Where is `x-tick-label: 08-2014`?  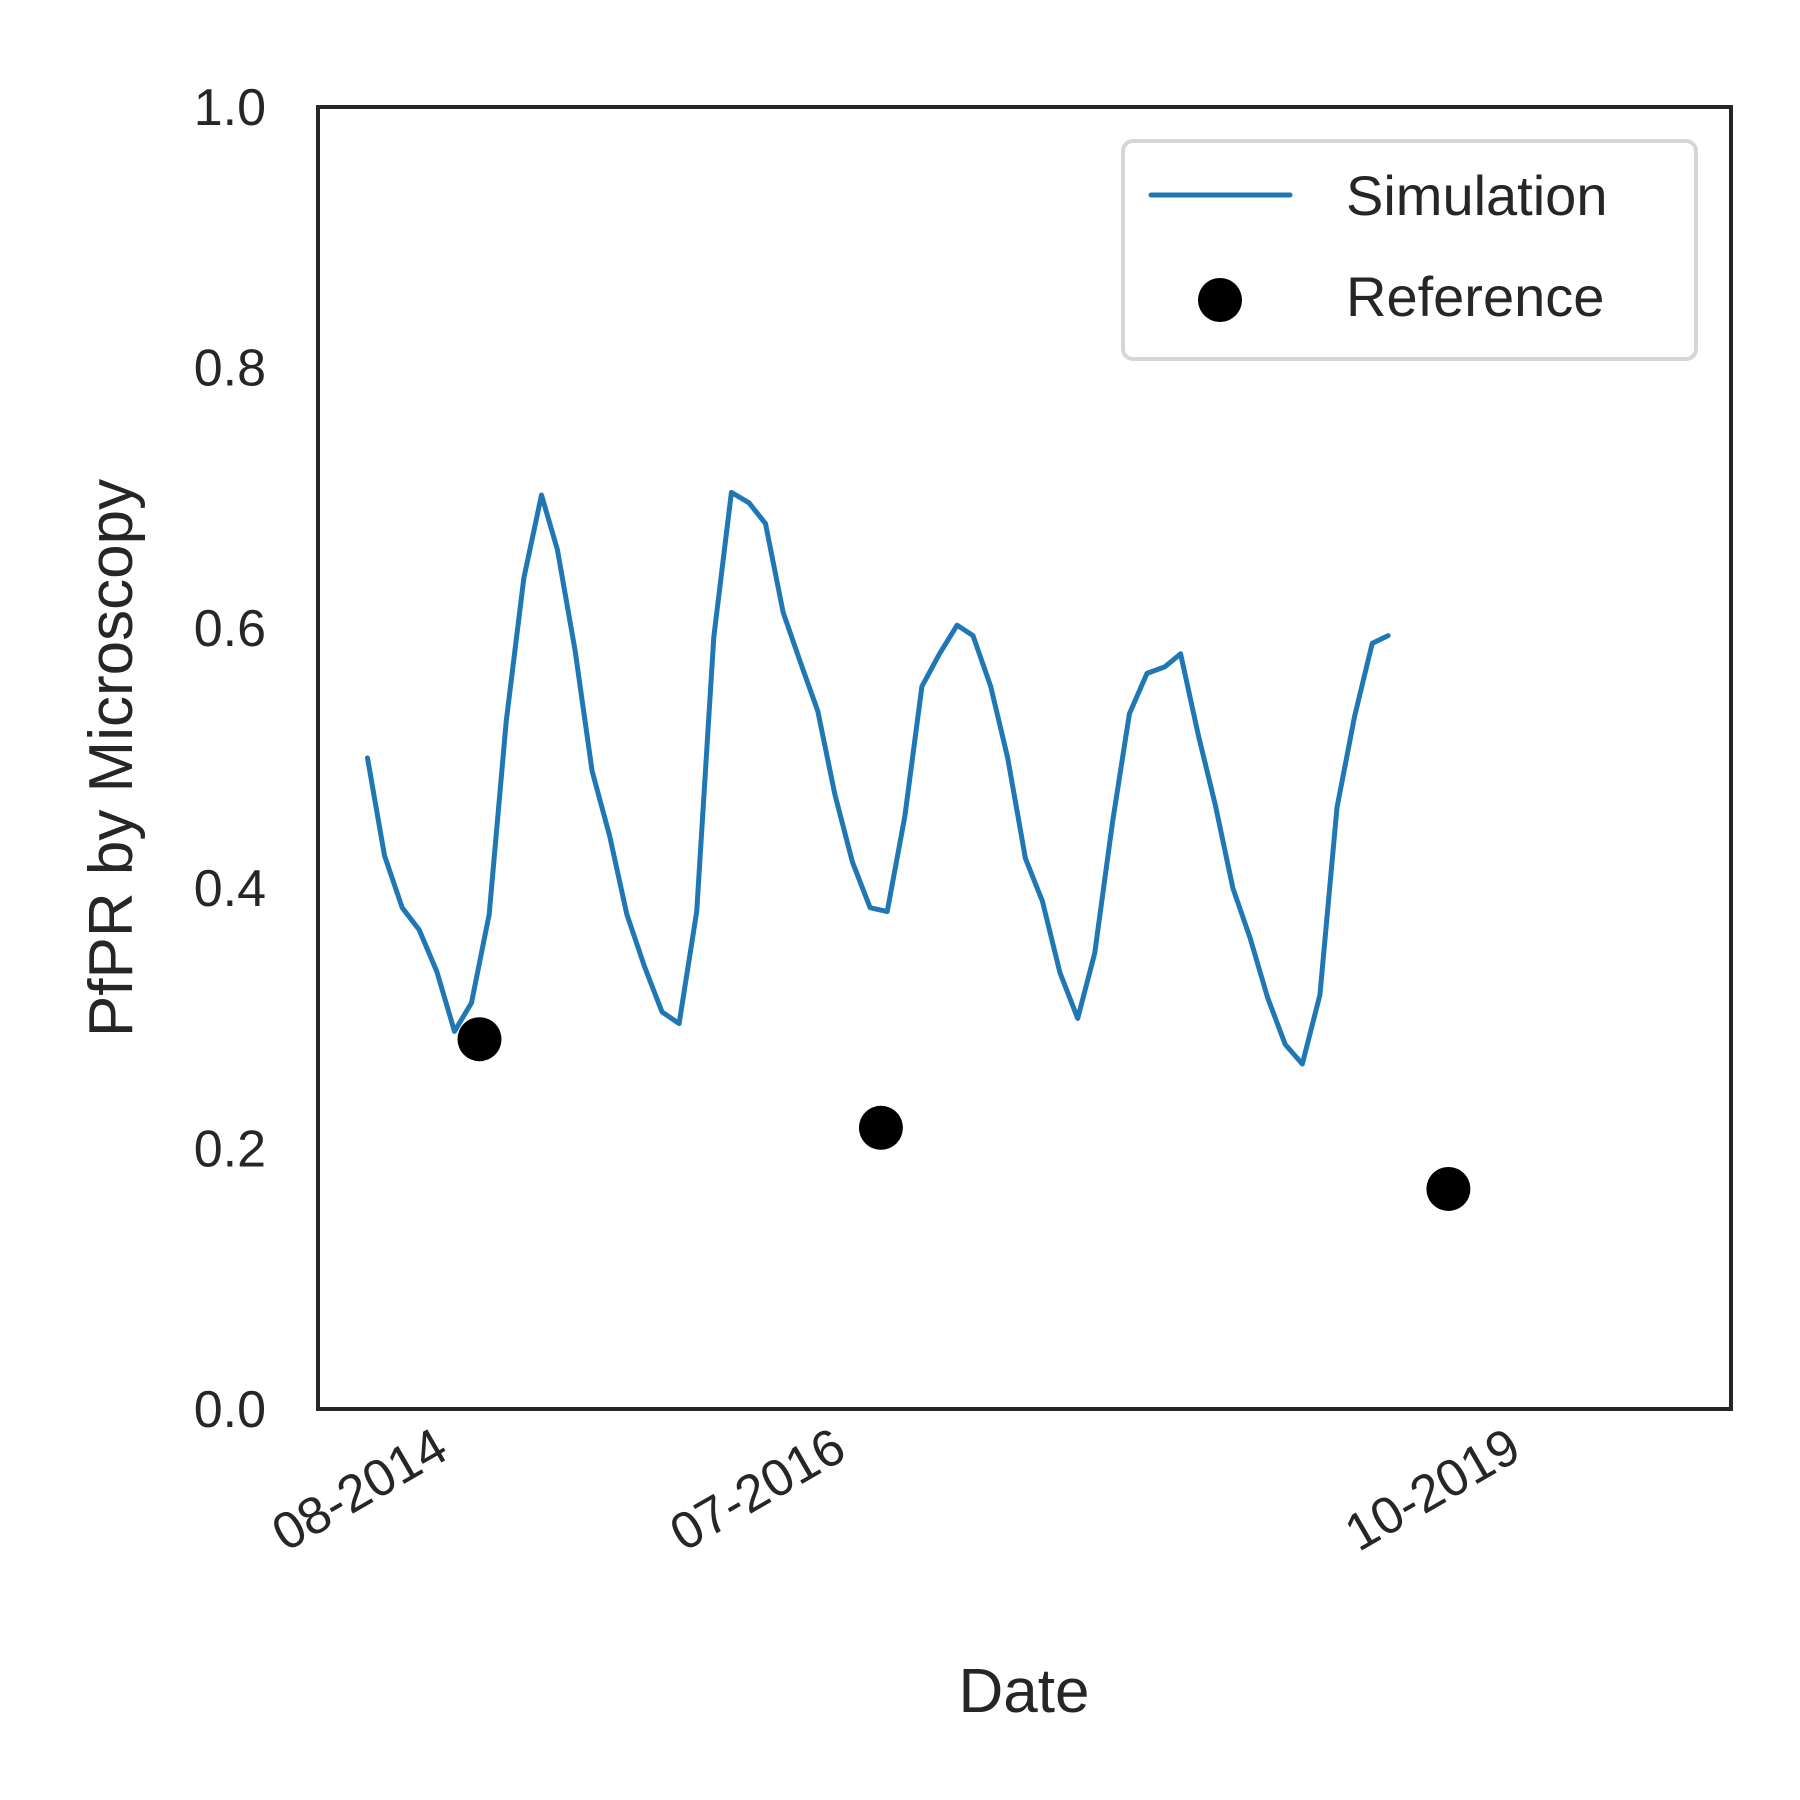
x-tick-label: 08-2014 is located at coordinates (360, 1490).